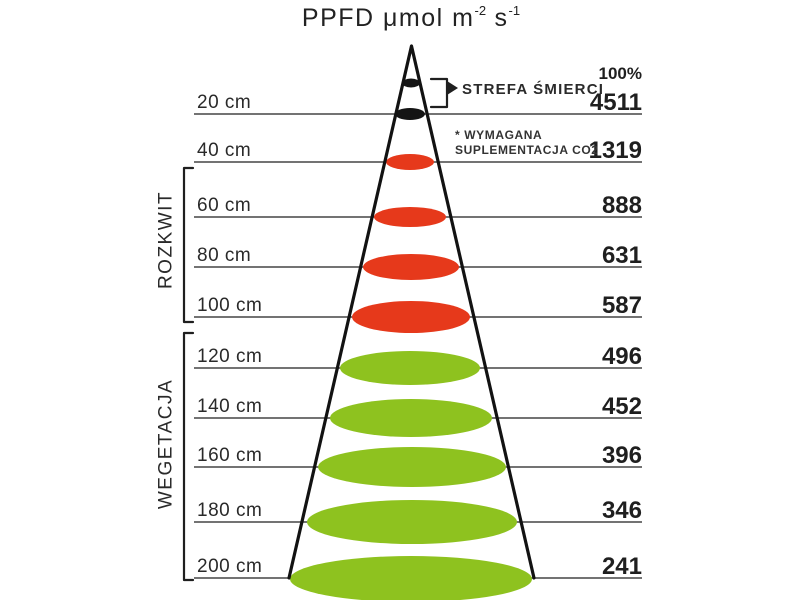  I want to click on co2-note-line2: SUPLEMENTACJA CO2, so click(527, 150).